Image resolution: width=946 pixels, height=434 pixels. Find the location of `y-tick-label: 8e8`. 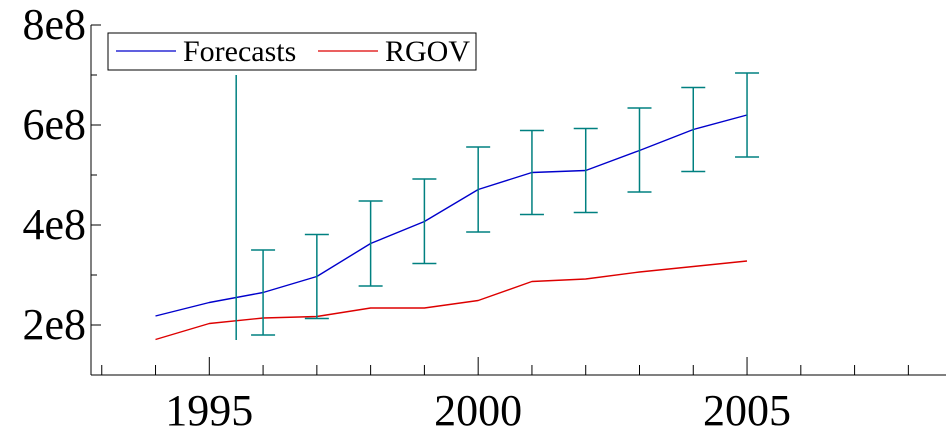

y-tick-label: 8e8 is located at coordinates (54, 24).